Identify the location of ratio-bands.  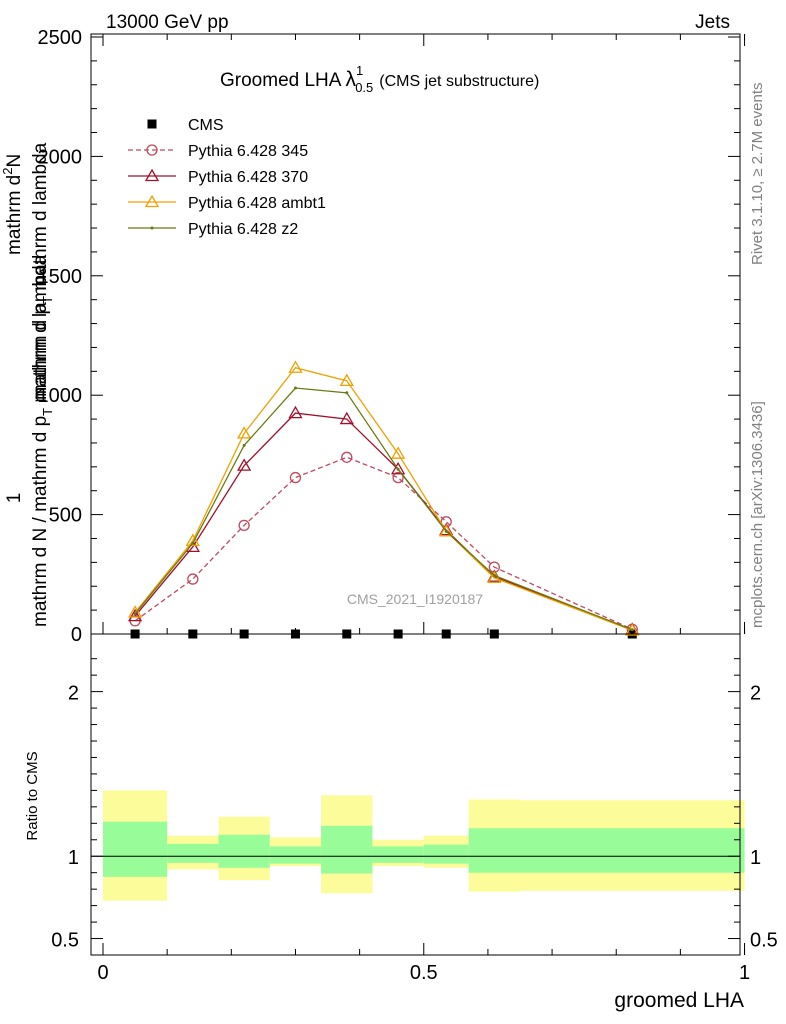
(424, 845).